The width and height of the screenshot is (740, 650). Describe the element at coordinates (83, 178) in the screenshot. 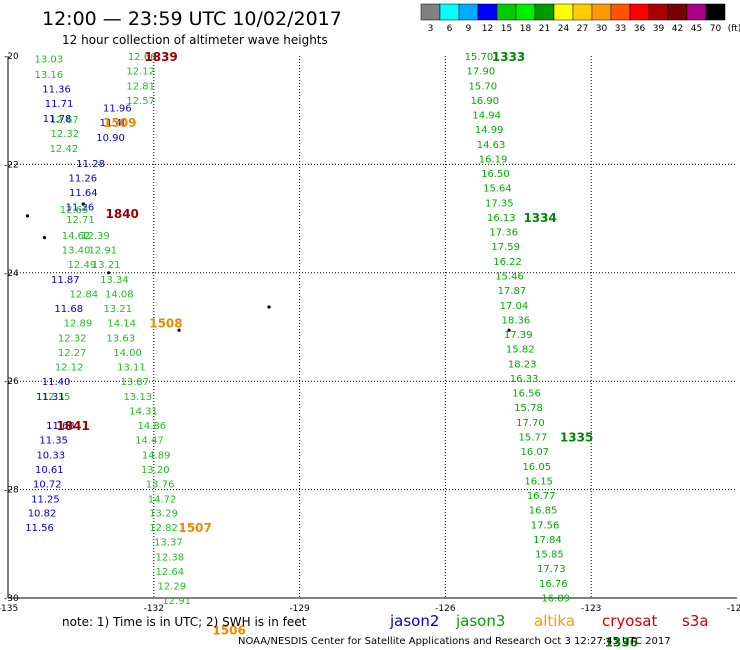

I see `wave-height-label: 11.26` at that location.